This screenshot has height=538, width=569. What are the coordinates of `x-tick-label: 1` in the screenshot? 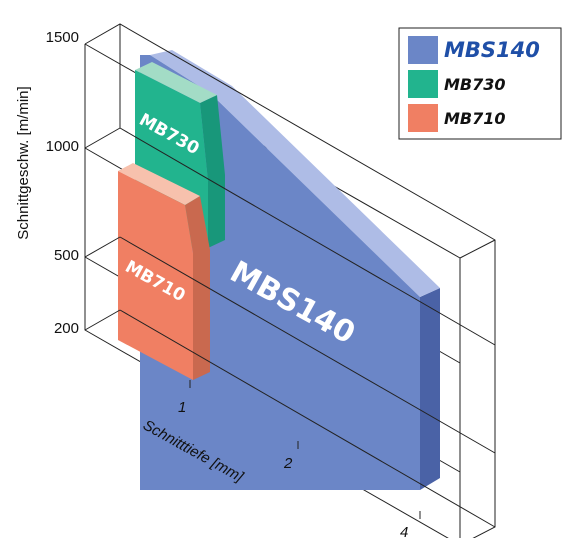 It's located at (182, 407).